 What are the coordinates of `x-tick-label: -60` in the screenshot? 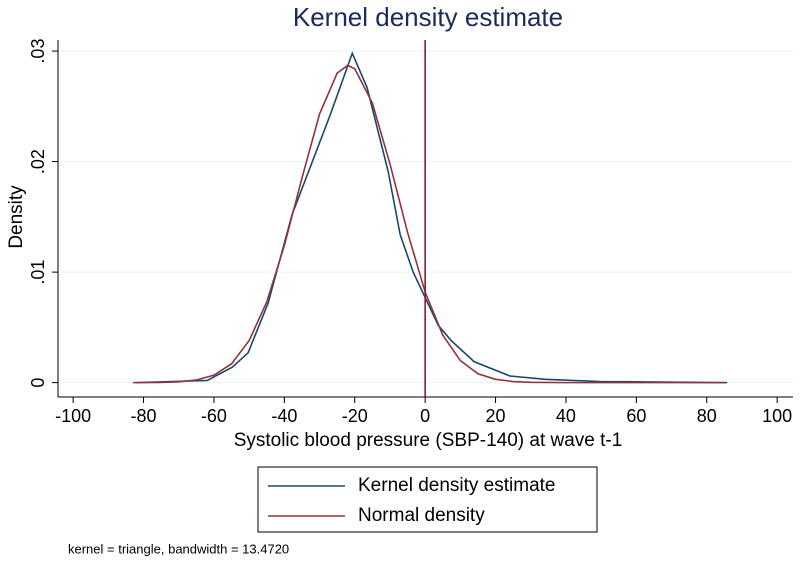 It's located at (214, 416).